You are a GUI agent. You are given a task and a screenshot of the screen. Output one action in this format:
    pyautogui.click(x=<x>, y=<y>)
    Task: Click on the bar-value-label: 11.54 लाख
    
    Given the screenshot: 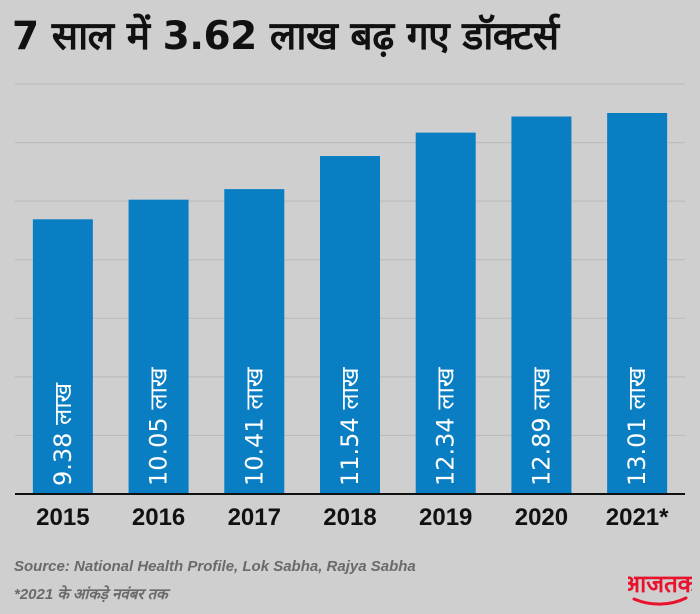 What is the action you would take?
    pyautogui.click(x=350, y=426)
    